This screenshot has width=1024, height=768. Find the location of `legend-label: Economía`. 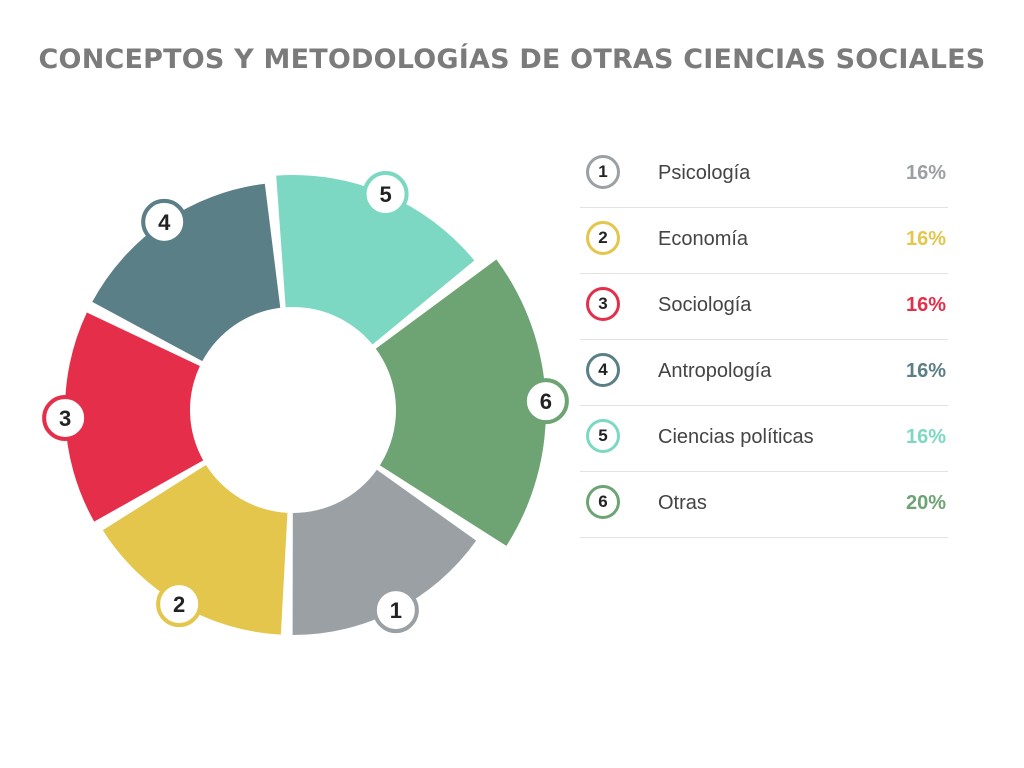

legend-label: Economía is located at coordinates (703, 239).